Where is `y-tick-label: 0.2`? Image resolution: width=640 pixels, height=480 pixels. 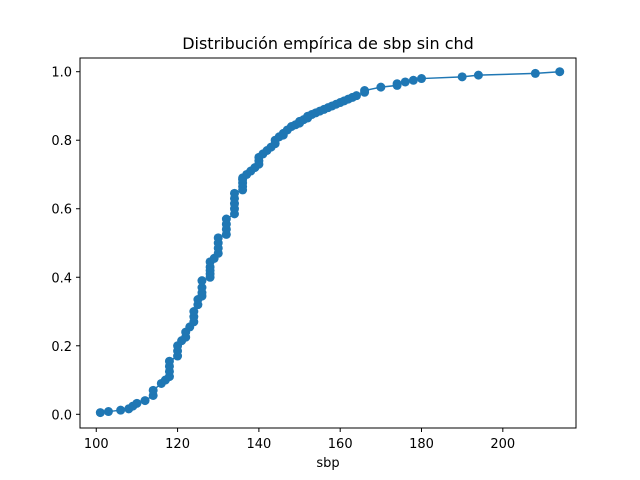 y-tick-label: 0.2 is located at coordinates (61, 347).